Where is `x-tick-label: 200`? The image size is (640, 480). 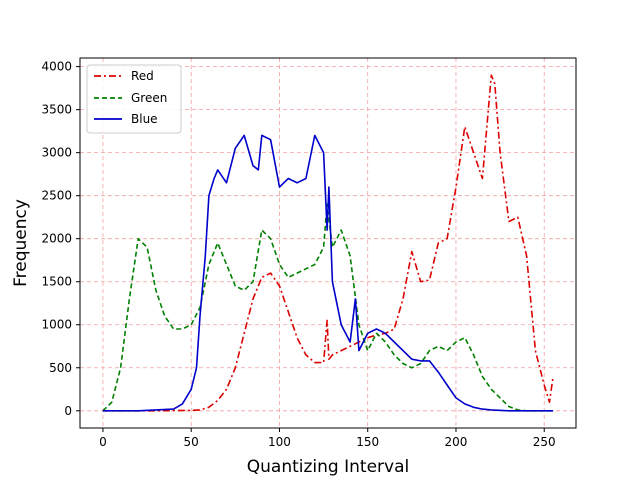
x-tick-label: 200 is located at coordinates (456, 442).